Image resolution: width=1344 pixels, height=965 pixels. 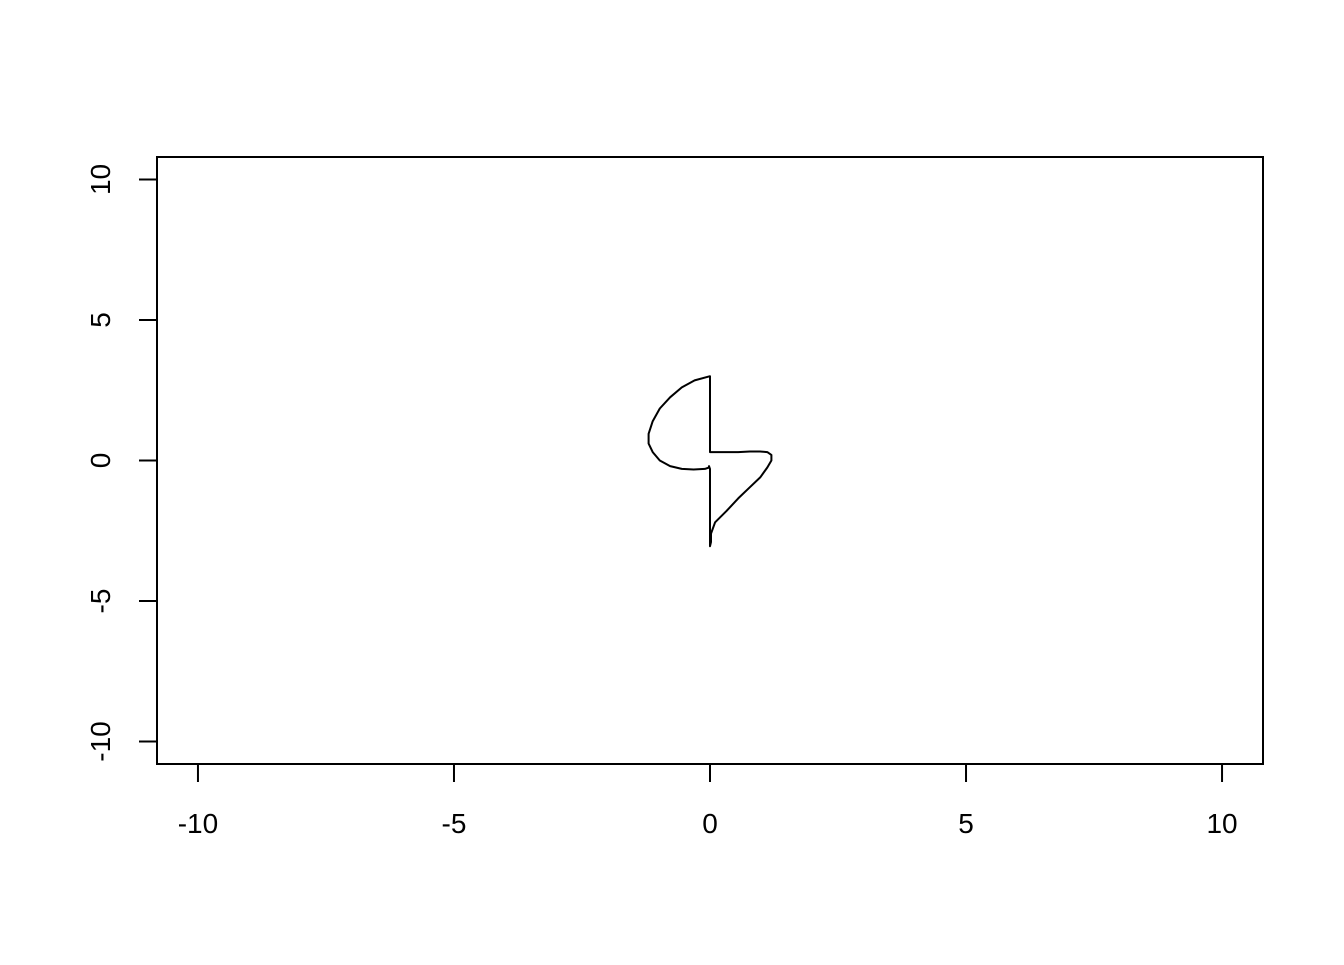 I want to click on x-tick-label: -5, so click(x=454, y=823).